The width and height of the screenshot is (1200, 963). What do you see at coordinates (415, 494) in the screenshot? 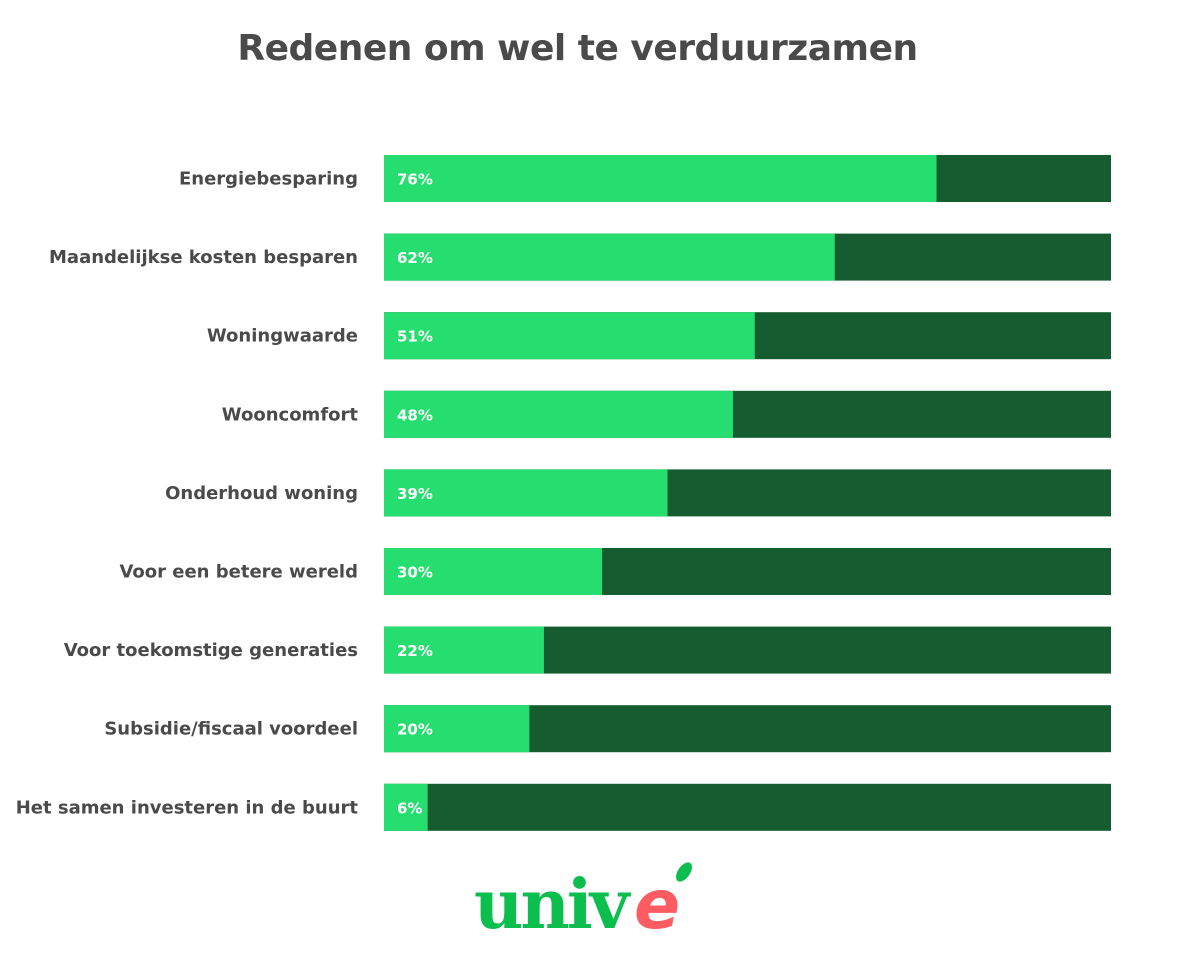
I see `data-label: 39%` at bounding box center [415, 494].